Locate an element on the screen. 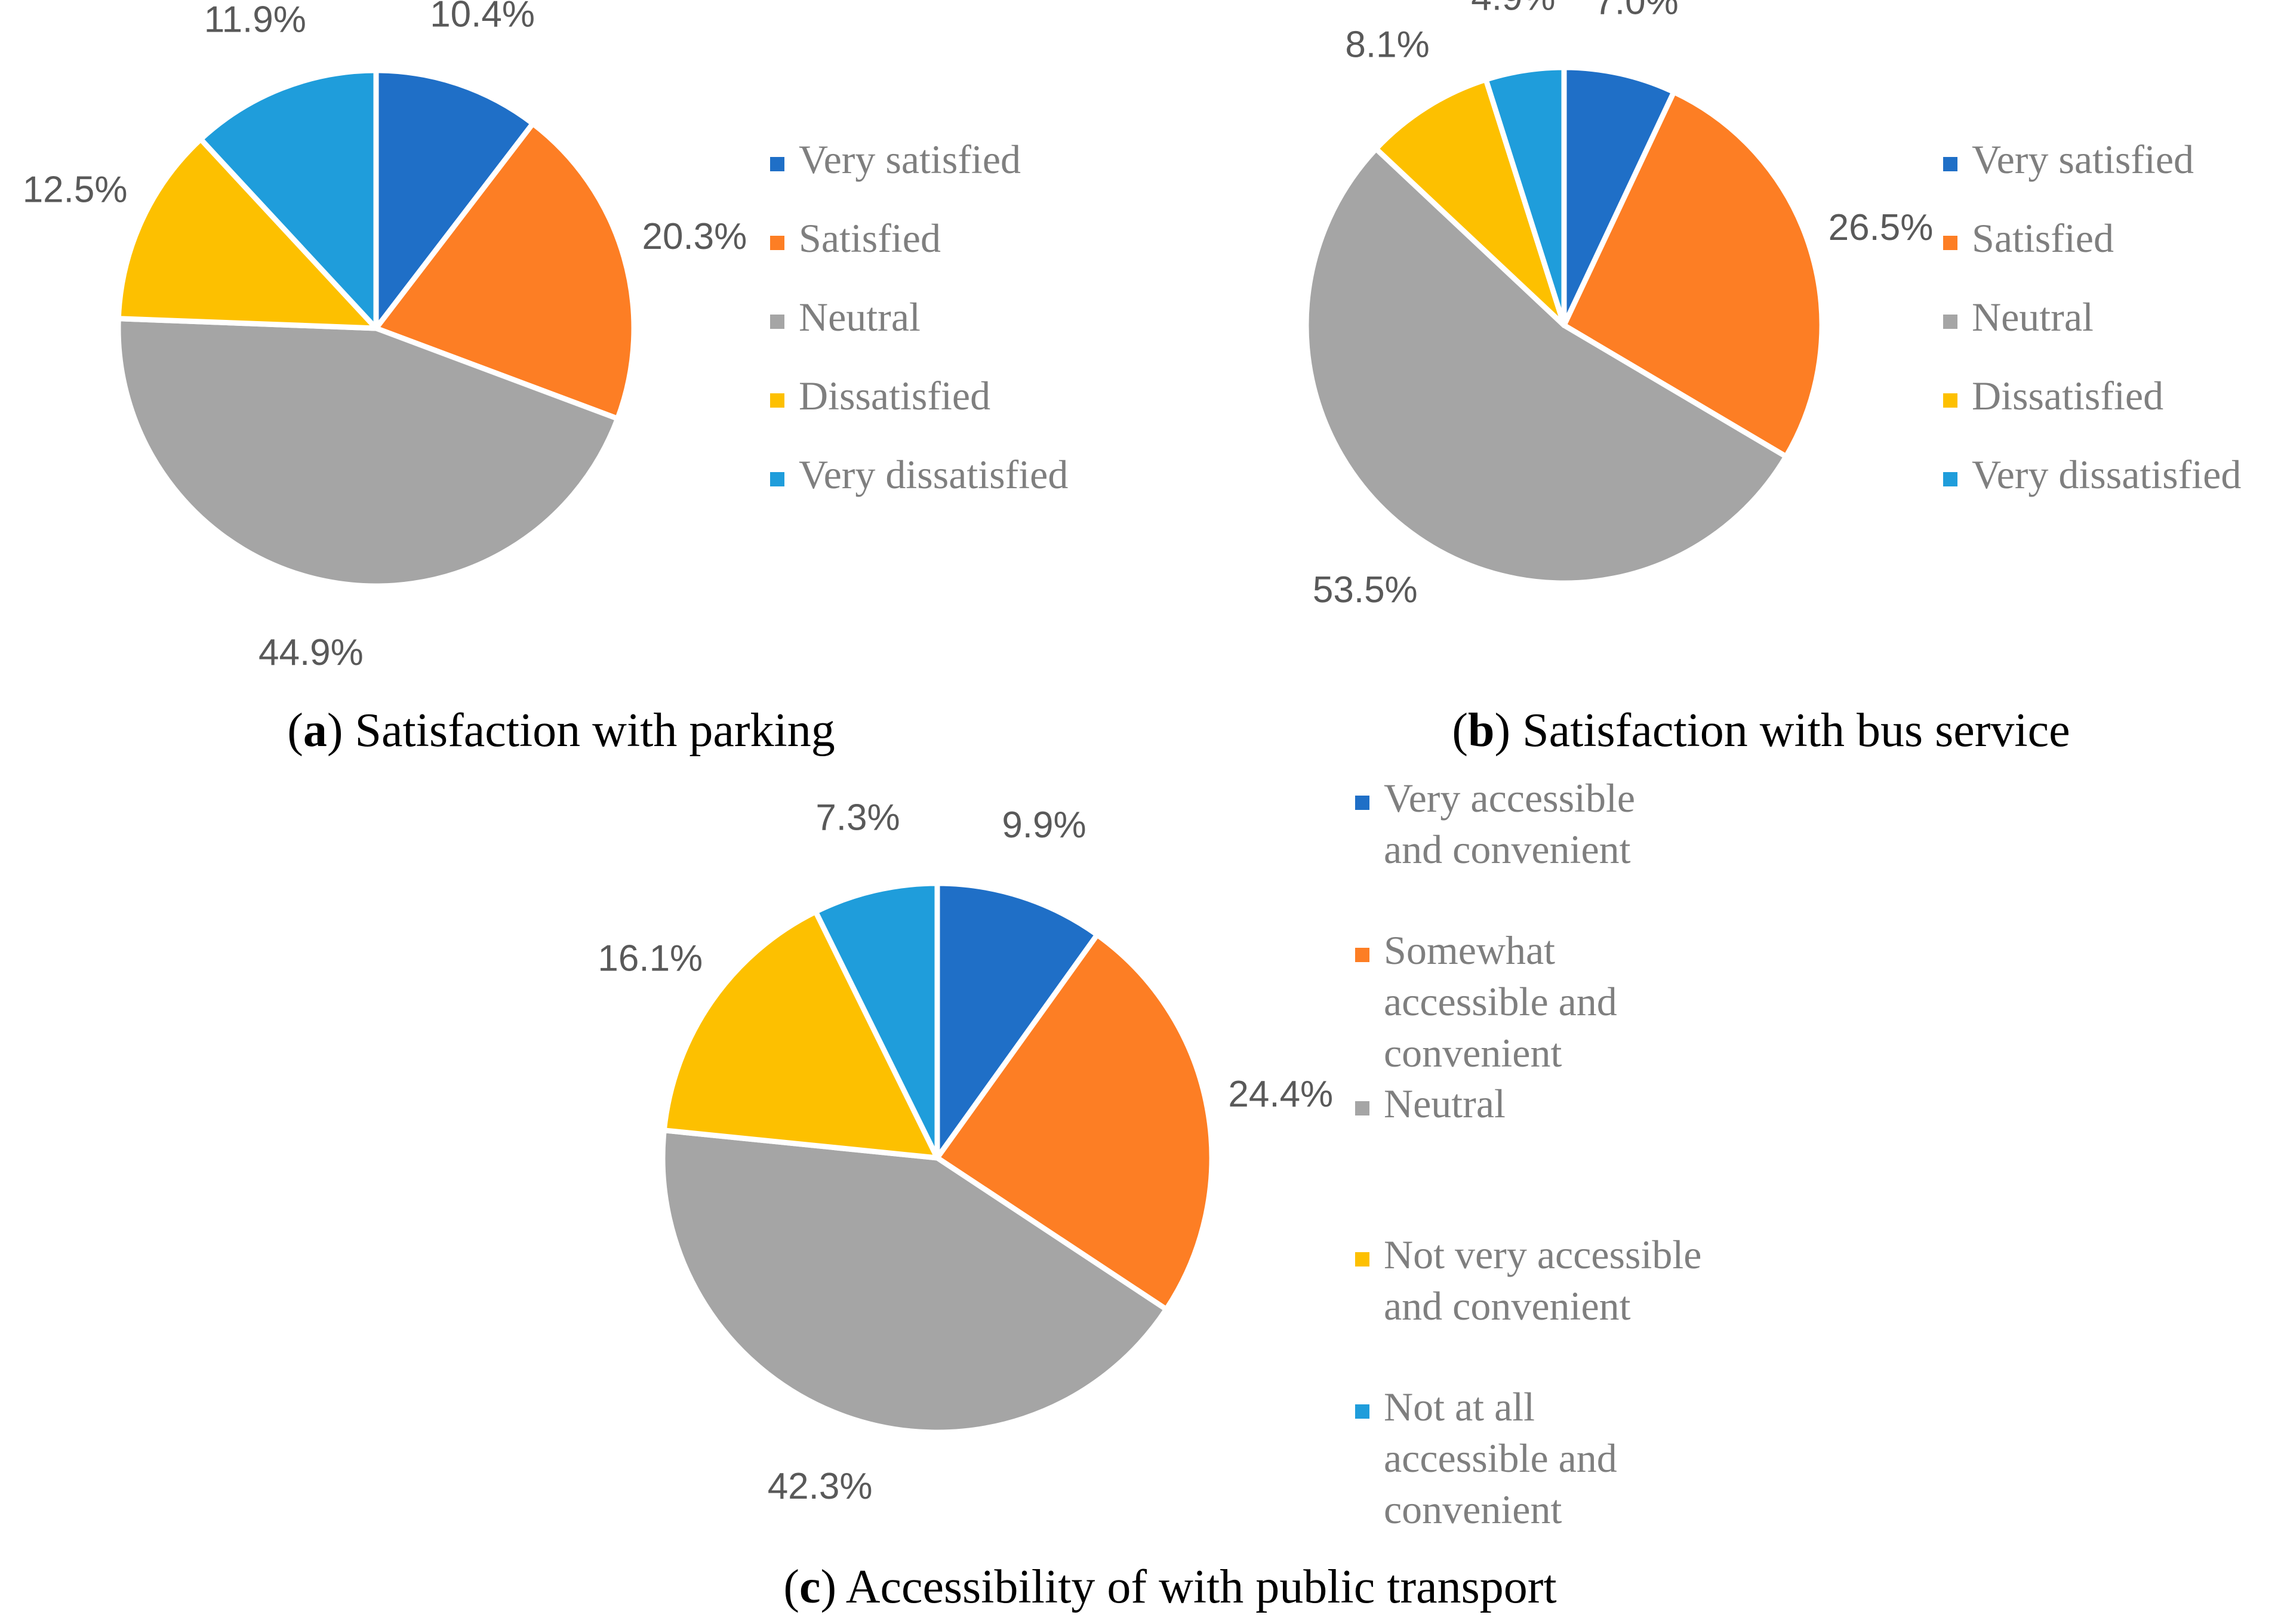 The image size is (2284, 1624). percent-label-neutral: 42.3% is located at coordinates (820, 1486).